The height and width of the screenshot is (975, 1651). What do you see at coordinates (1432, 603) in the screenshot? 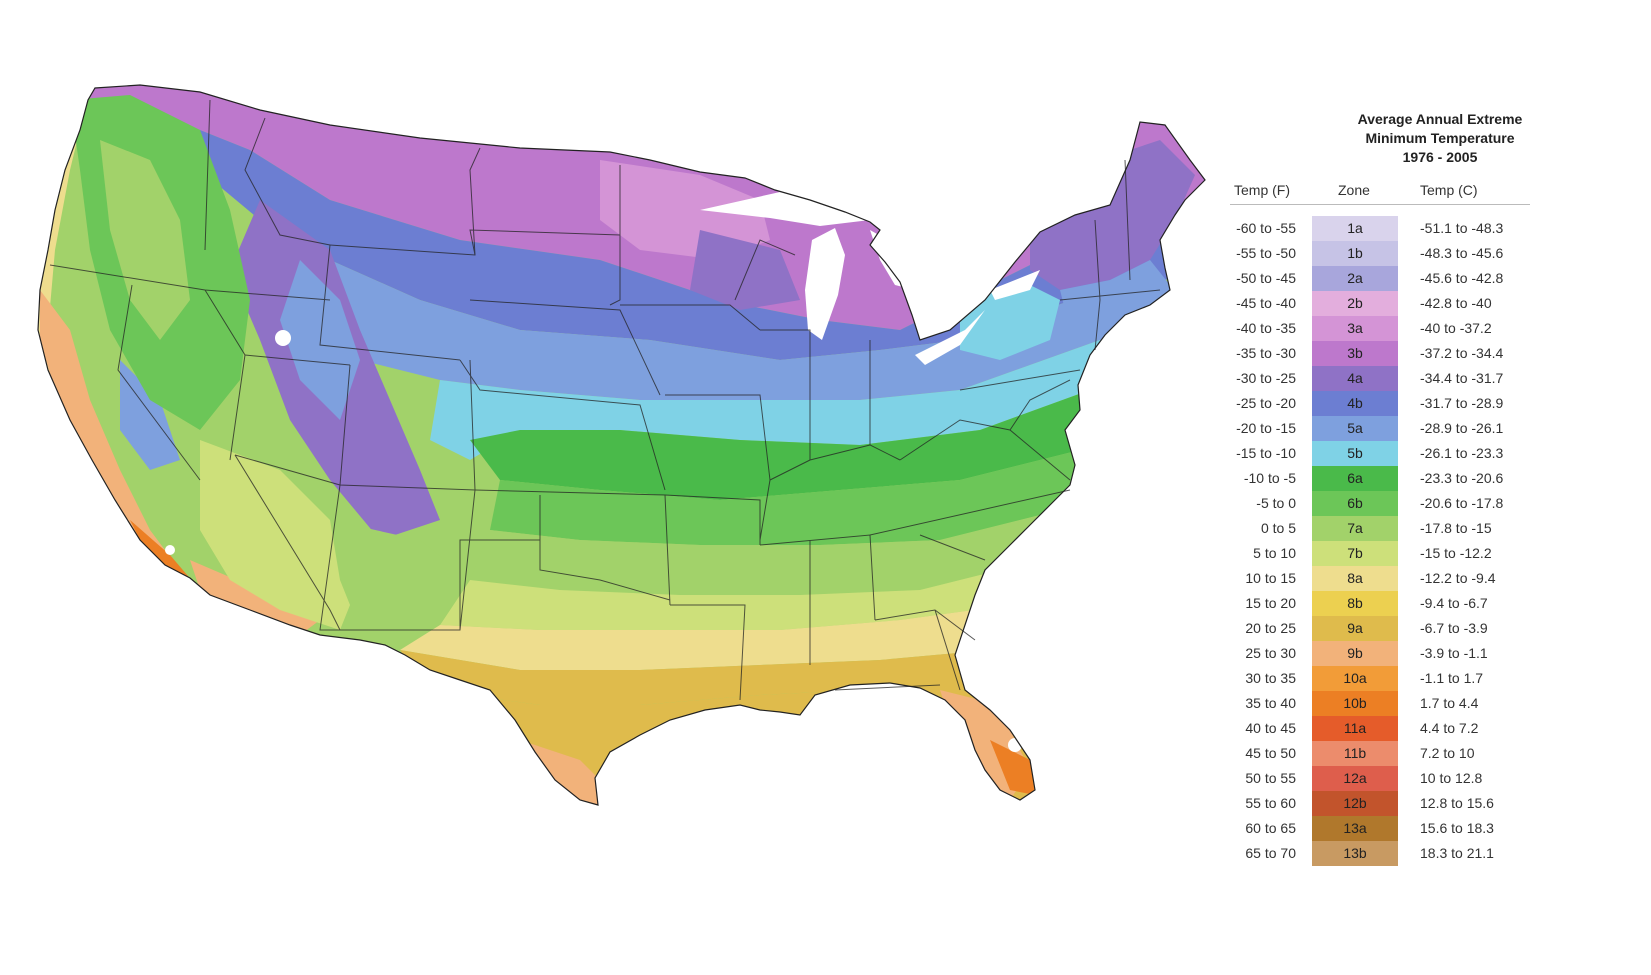
I see `legend-row: 15 to 20 8b -9.4 to -6.7` at bounding box center [1432, 603].